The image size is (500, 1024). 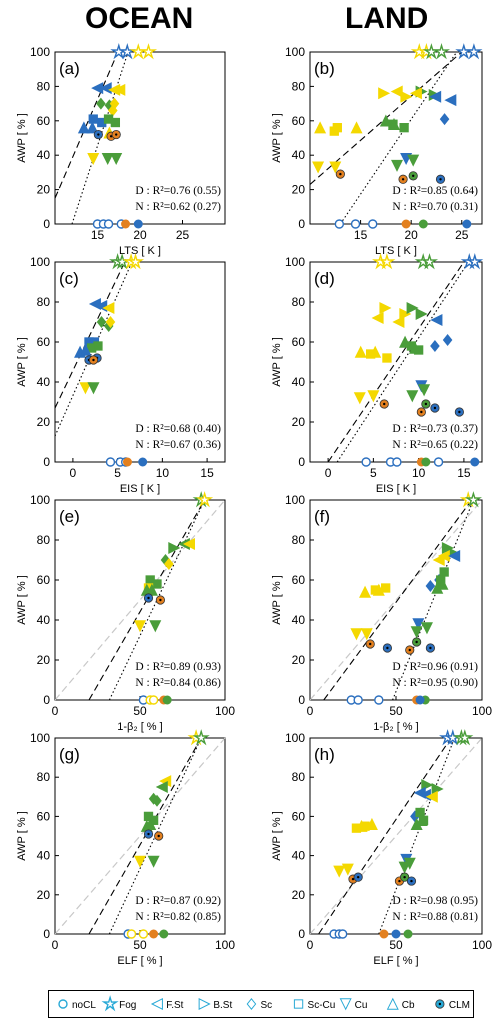 What do you see at coordinates (69, 278) in the screenshot?
I see `panel-label: (c)` at bounding box center [69, 278].